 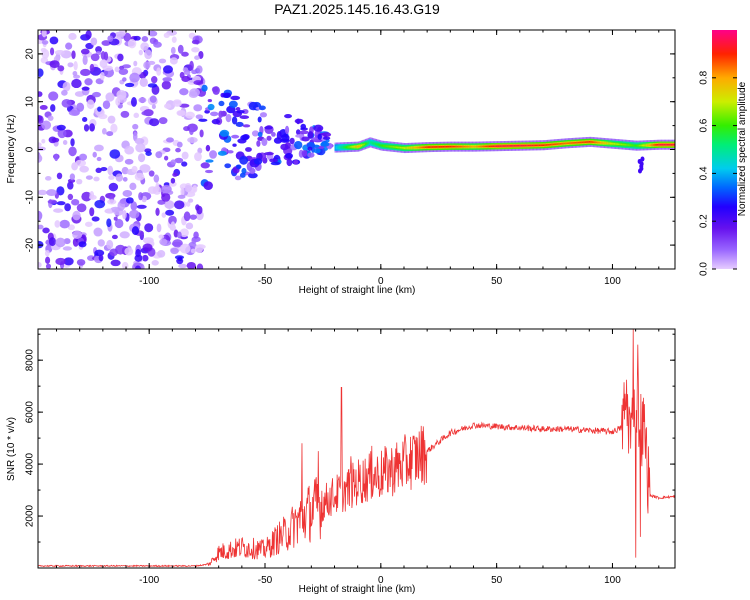 I want to click on spectrogram-xtick-label: -100, so click(x=149, y=281).